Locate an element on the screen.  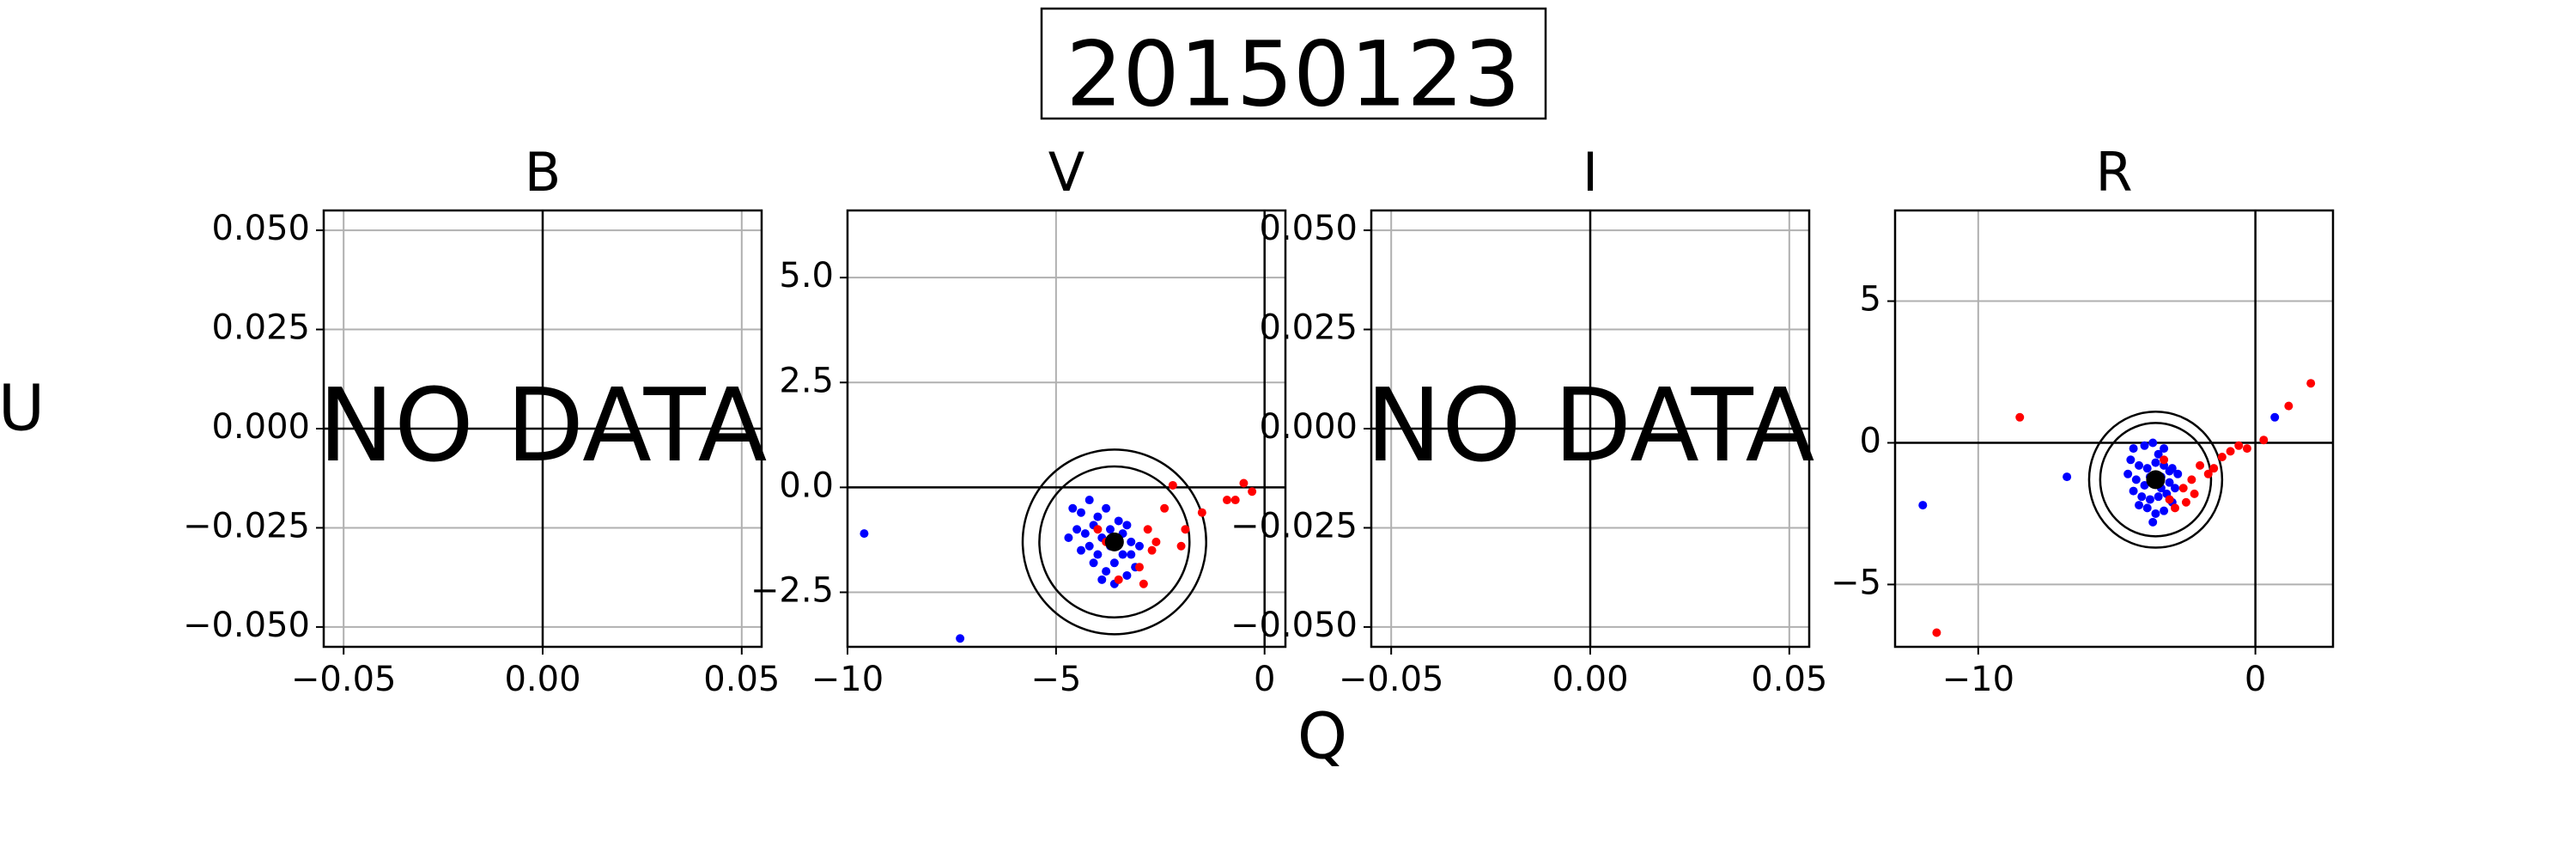
y-tick-label: 5.0 is located at coordinates (806, 276).